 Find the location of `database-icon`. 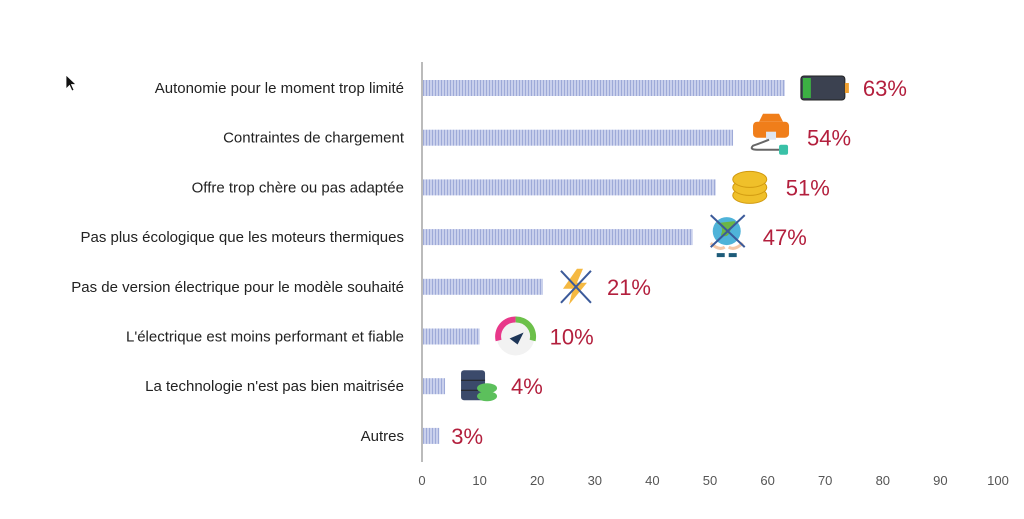

database-icon is located at coordinates (479, 386).